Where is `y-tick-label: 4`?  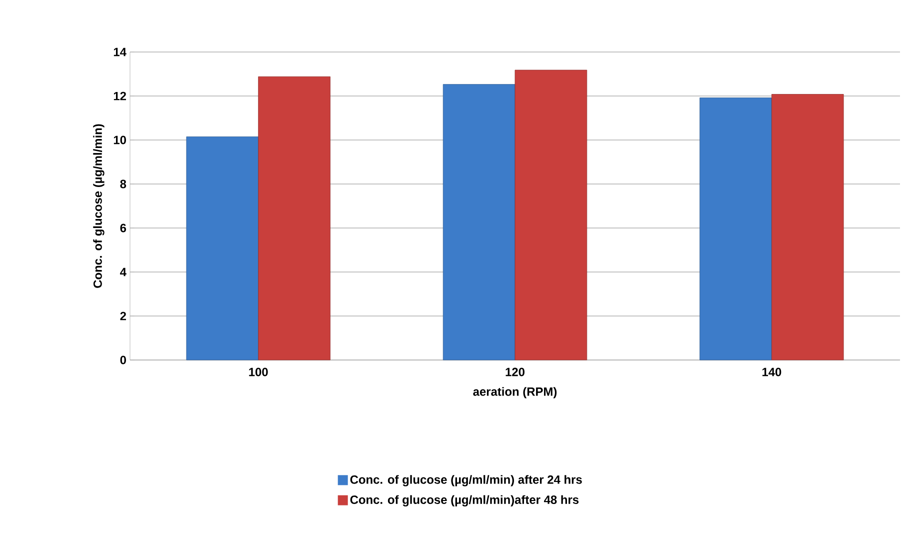
y-tick-label: 4 is located at coordinates (123, 272).